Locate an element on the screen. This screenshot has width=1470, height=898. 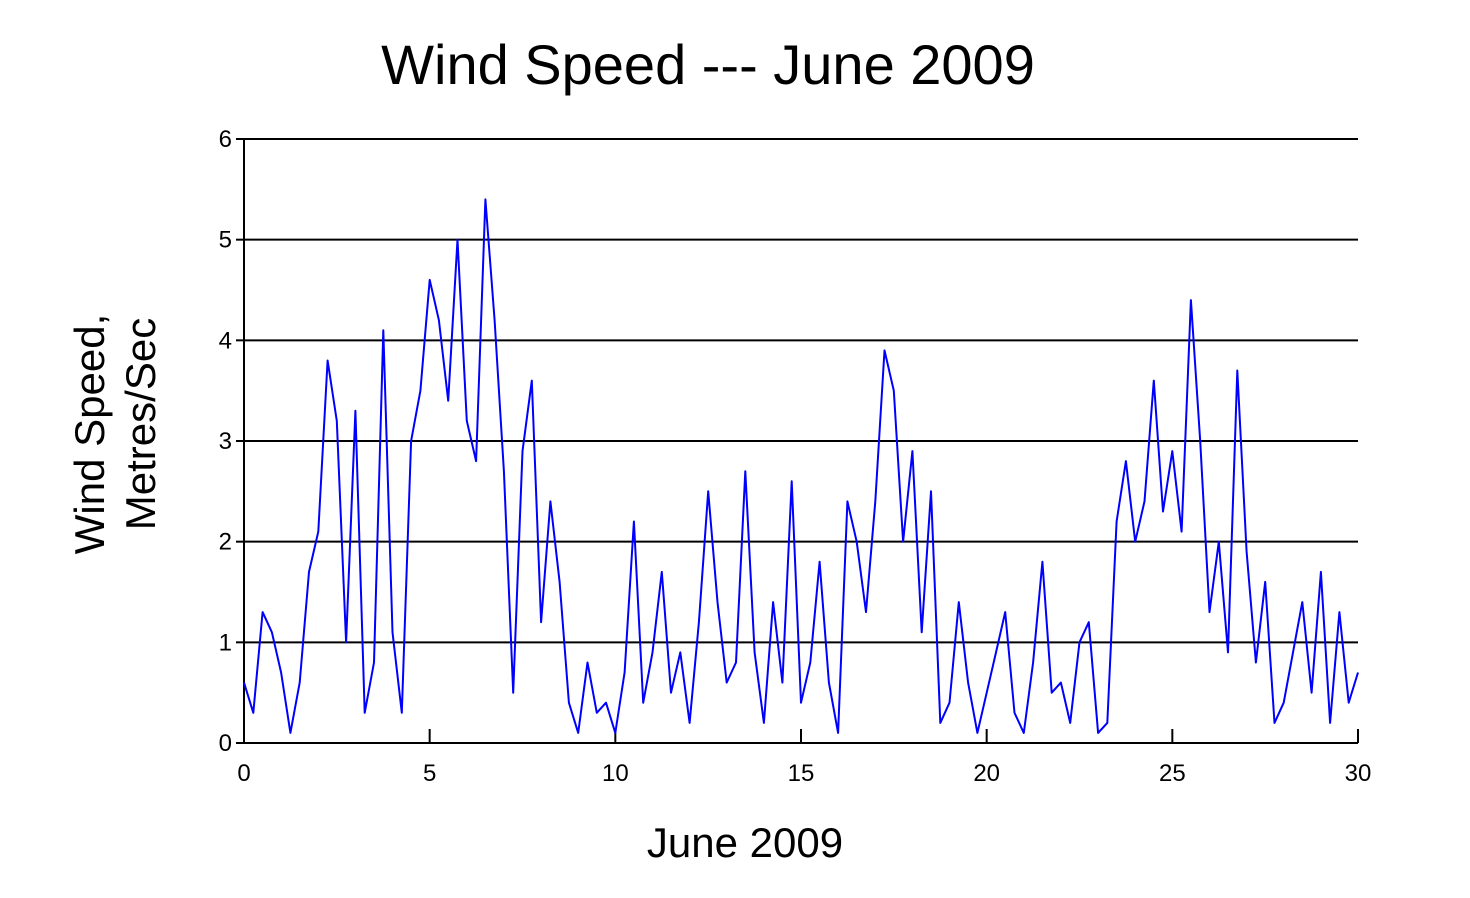
x-axis-label: June 2009 is located at coordinates (745, 842).